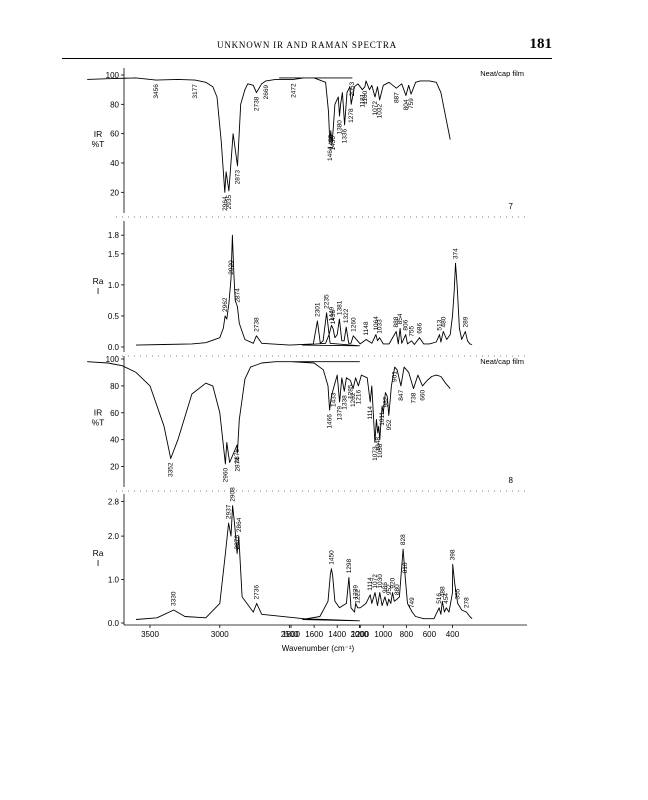  I want to click on peak-label: 888, so click(396, 321).